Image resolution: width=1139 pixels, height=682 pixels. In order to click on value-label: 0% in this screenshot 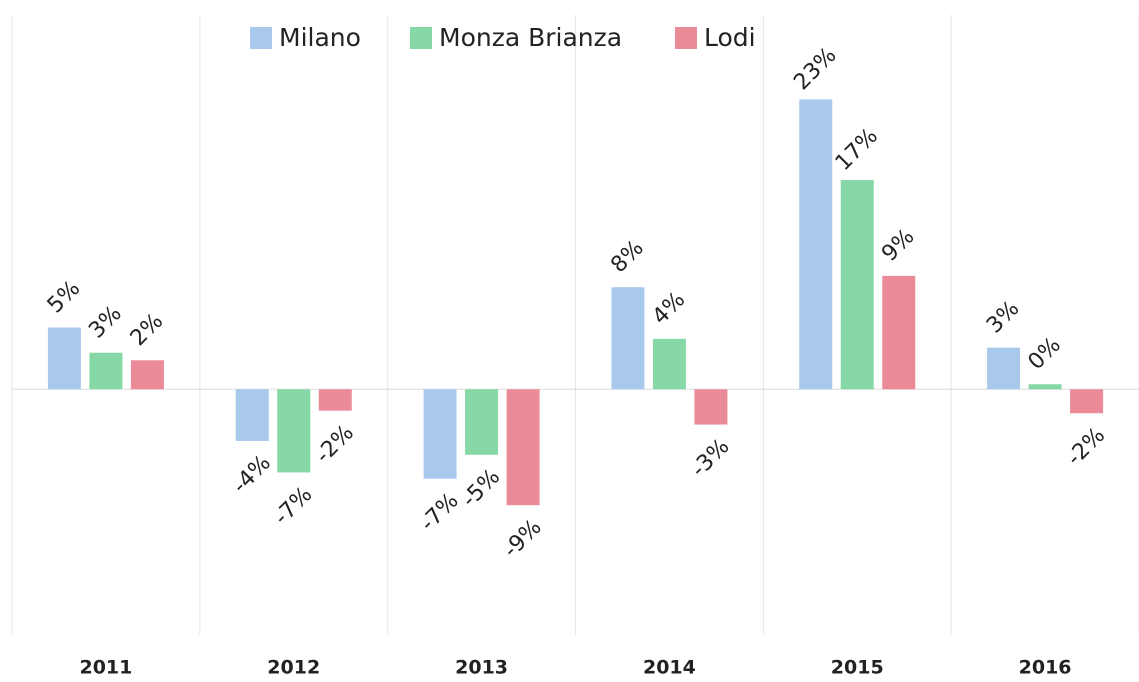, I will do `click(1045, 354)`.